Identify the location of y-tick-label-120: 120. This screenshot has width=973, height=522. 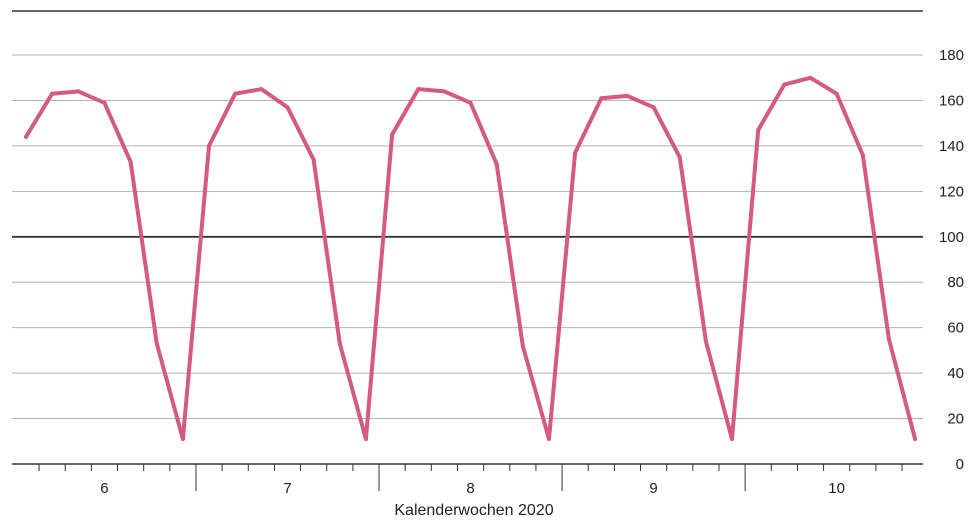
(951, 191).